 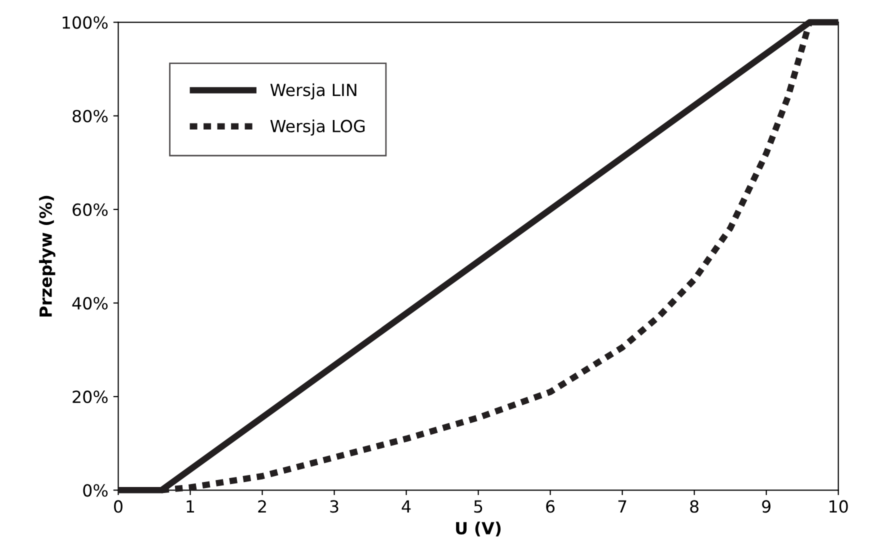 I want to click on y-tick-label: 20%, so click(x=90, y=397).